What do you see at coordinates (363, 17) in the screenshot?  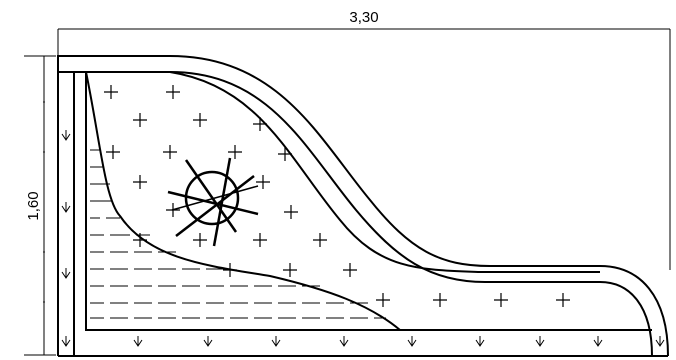 I see `width-label: 3,30` at bounding box center [363, 17].